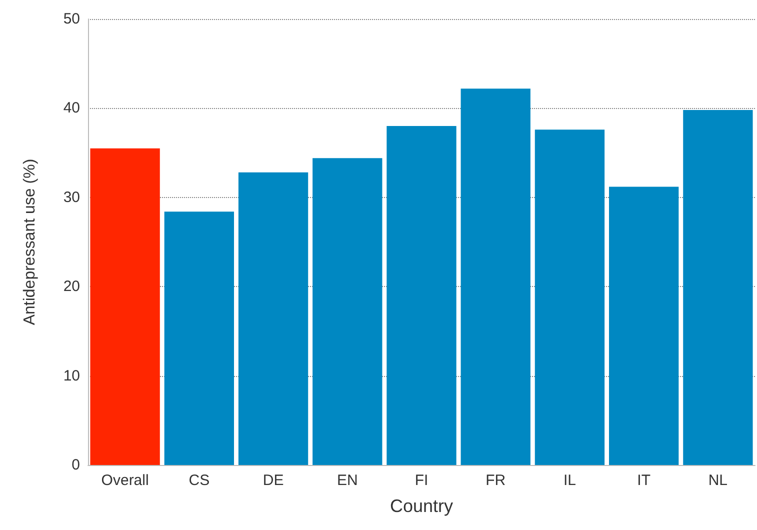  I want to click on x-tick-label: IT, so click(644, 480).